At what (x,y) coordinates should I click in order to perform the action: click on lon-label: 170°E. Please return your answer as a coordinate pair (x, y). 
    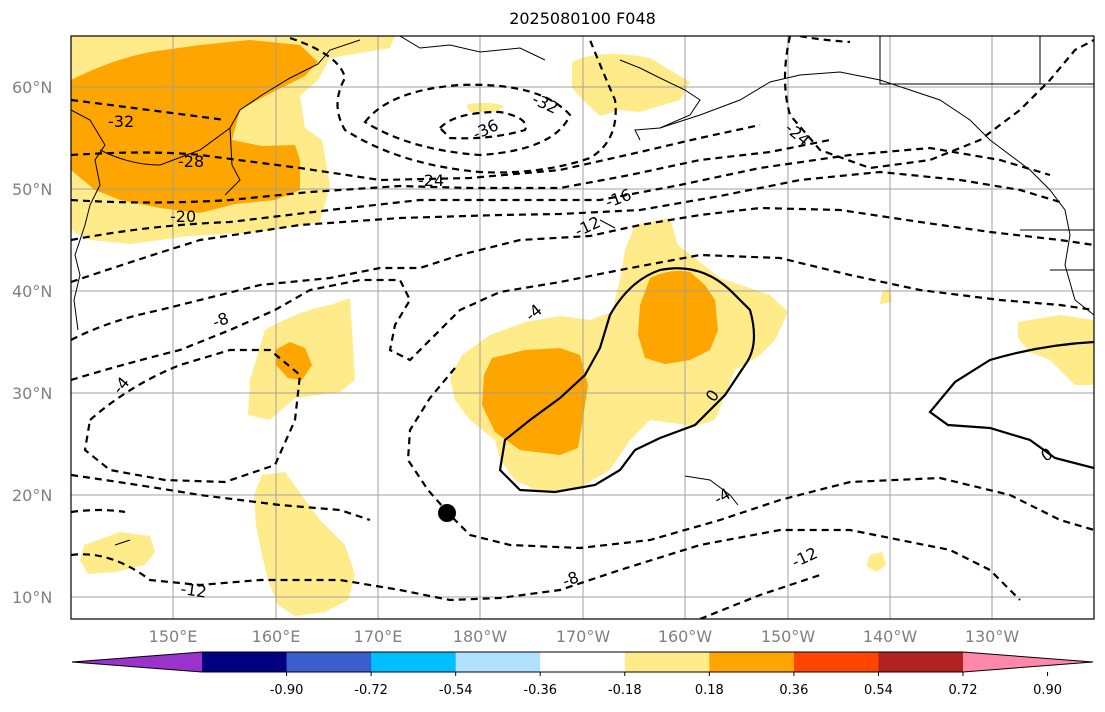
    Looking at the image, I should click on (378, 636).